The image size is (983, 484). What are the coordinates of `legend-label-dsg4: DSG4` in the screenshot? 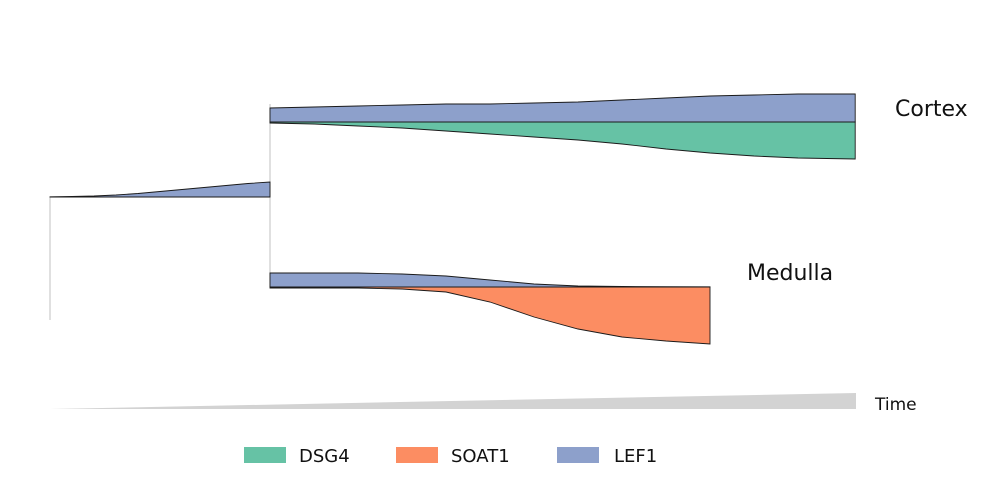 It's located at (324, 456).